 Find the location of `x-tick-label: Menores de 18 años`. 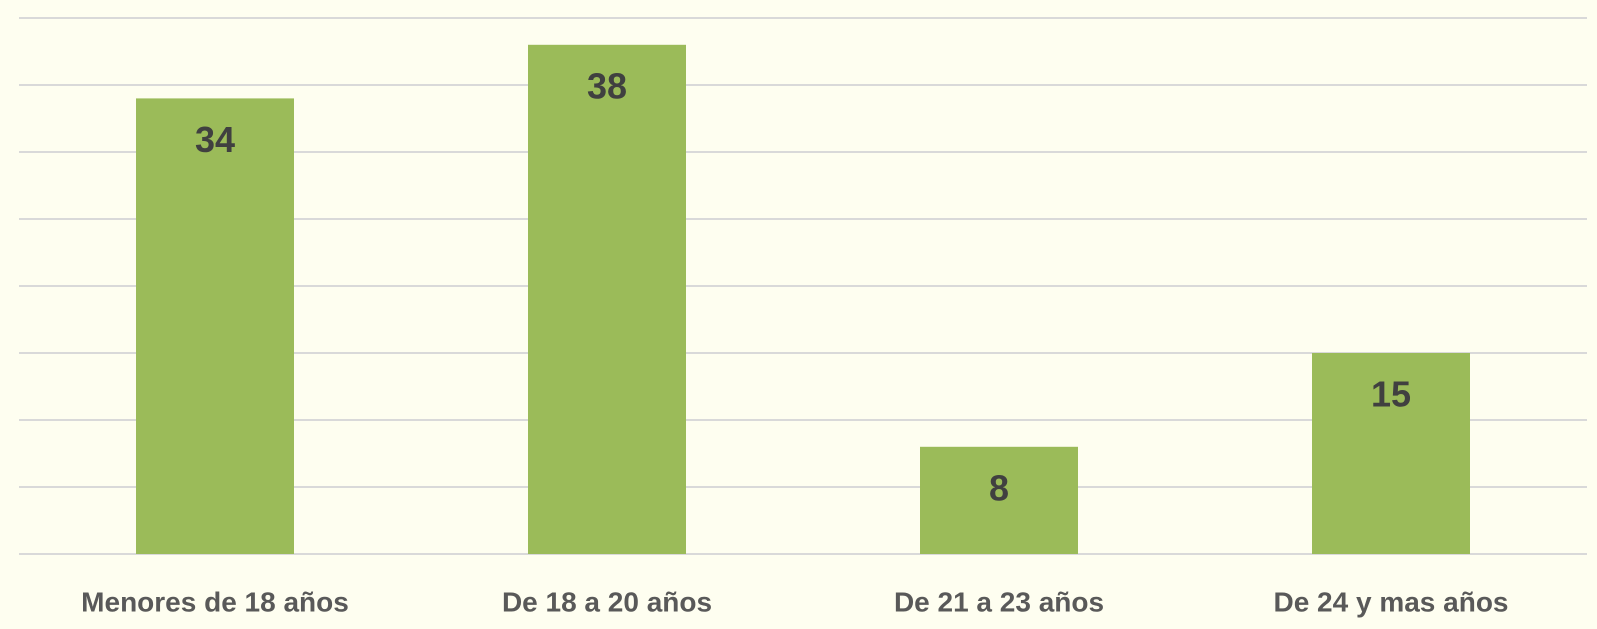

x-tick-label: Menores de 18 años is located at coordinates (215, 601).